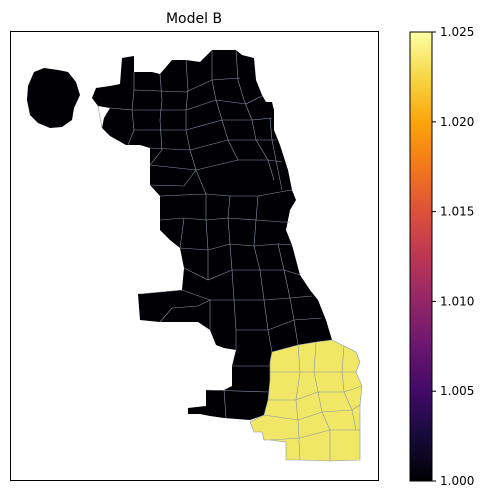 This screenshot has height=499, width=491. Describe the element at coordinates (194, 19) in the screenshot. I see `map-title: Model B` at that location.